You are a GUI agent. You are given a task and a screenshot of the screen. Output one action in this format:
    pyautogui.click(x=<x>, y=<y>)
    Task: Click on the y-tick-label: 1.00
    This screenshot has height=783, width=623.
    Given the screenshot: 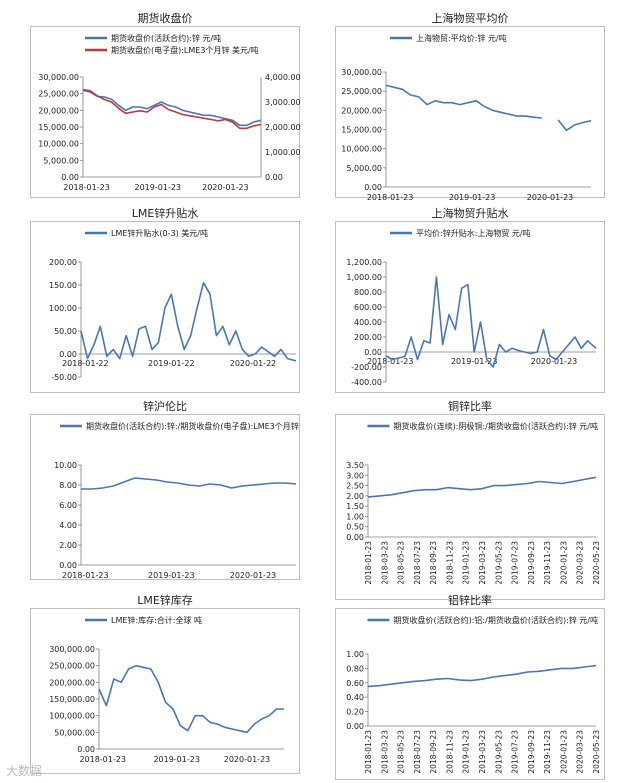 What is the action you would take?
    pyautogui.click(x=355, y=516)
    